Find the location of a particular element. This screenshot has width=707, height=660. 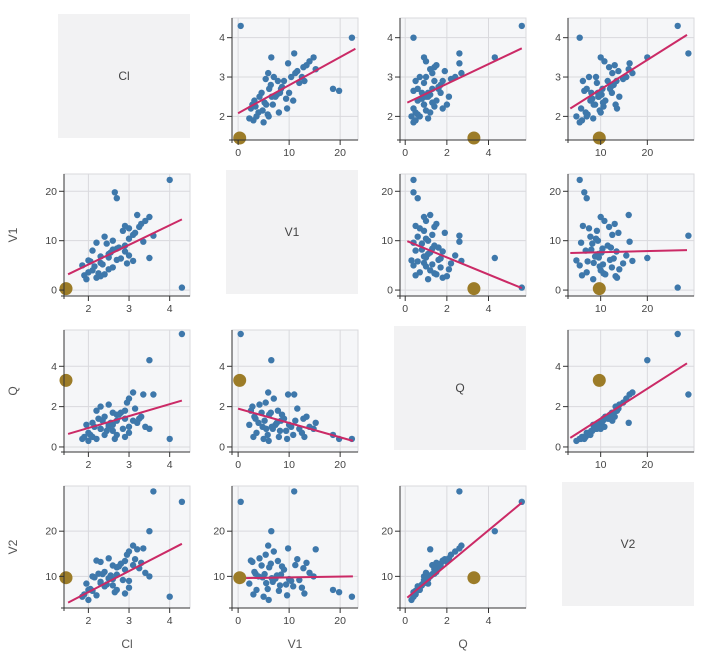

splom-panel-V1-vs-Q: 0 10 20 0 2 4 is located at coordinates (450, 242).